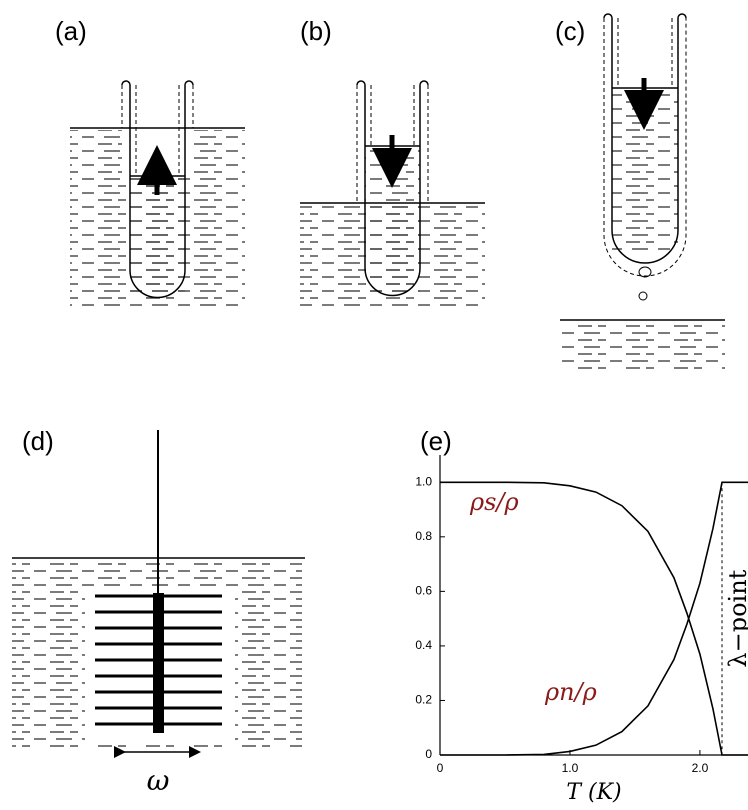 The width and height of the screenshot is (748, 810). I want to click on x-axis-label: T (K), so click(593, 792).